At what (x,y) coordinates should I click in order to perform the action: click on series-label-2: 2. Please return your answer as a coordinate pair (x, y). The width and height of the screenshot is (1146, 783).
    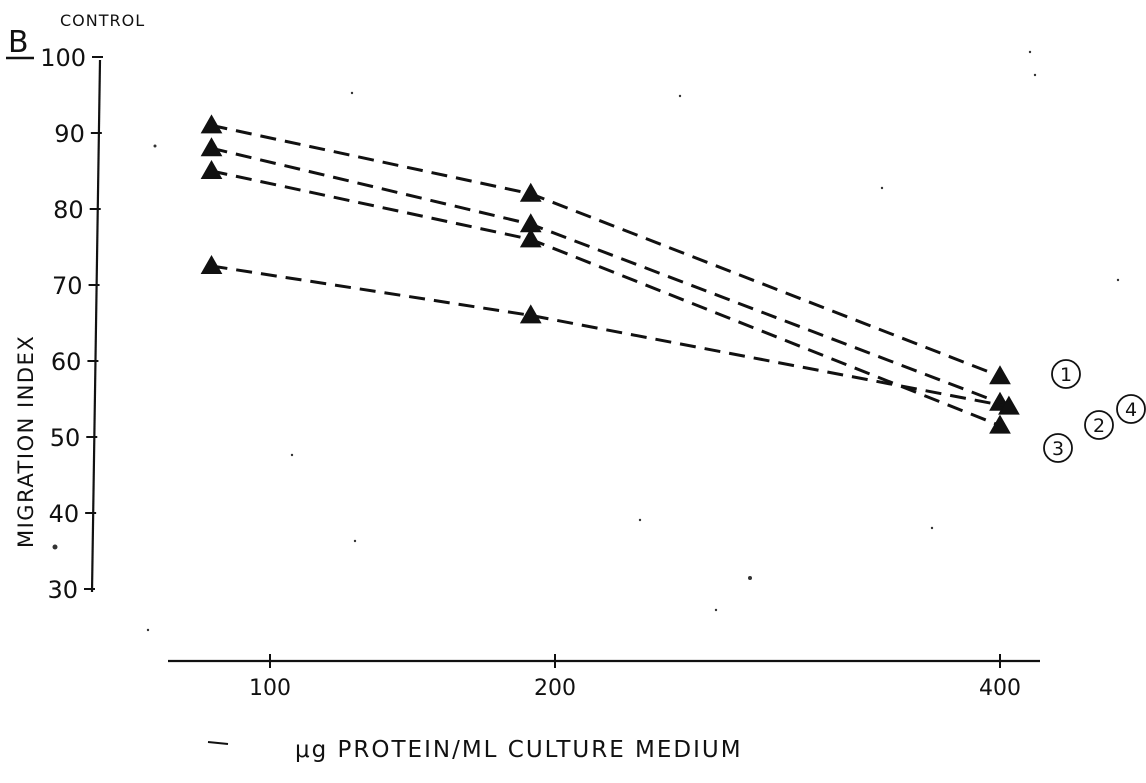
    Looking at the image, I should click on (1099, 426).